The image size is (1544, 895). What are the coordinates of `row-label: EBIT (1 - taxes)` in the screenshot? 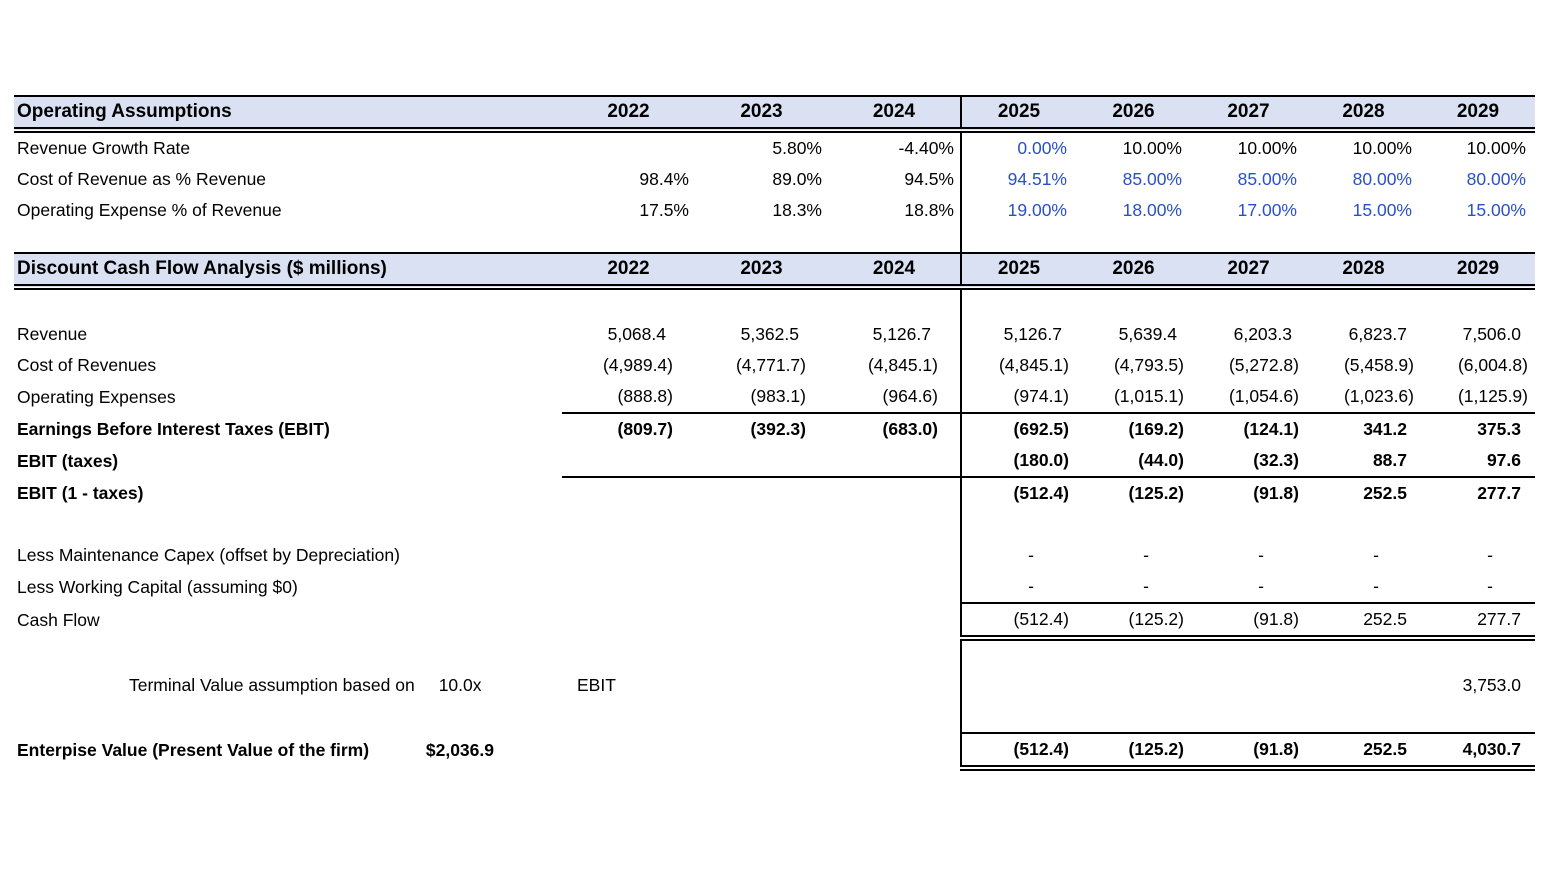 It's located at (80, 492).